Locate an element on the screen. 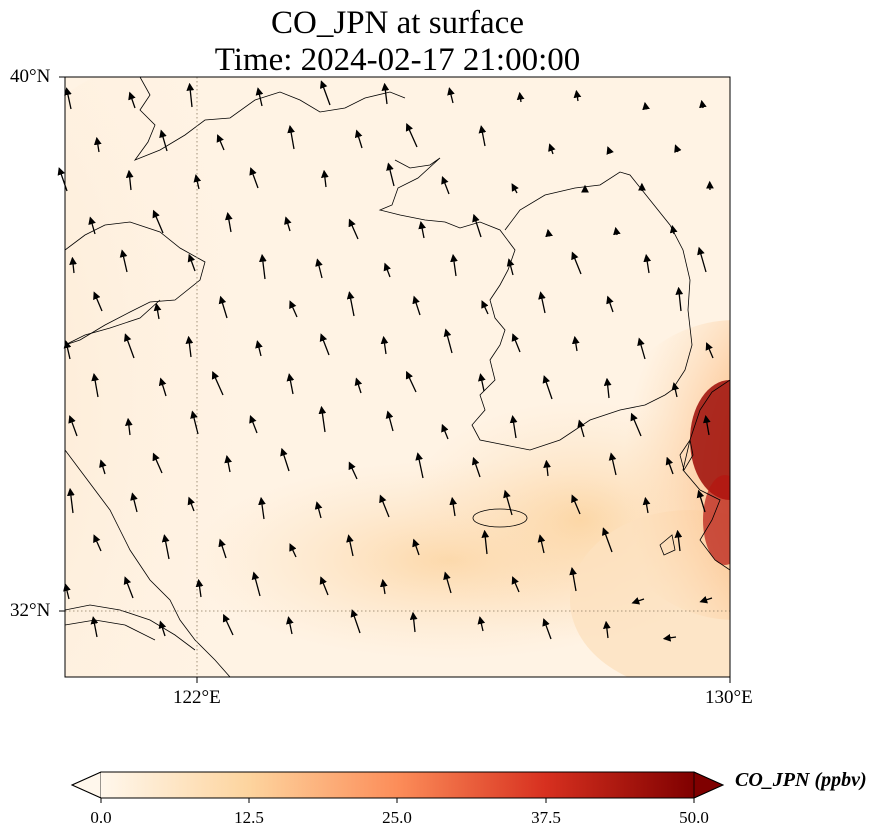 This screenshot has height=839, width=881. colorbar-extend-max is located at coordinates (708, 785).